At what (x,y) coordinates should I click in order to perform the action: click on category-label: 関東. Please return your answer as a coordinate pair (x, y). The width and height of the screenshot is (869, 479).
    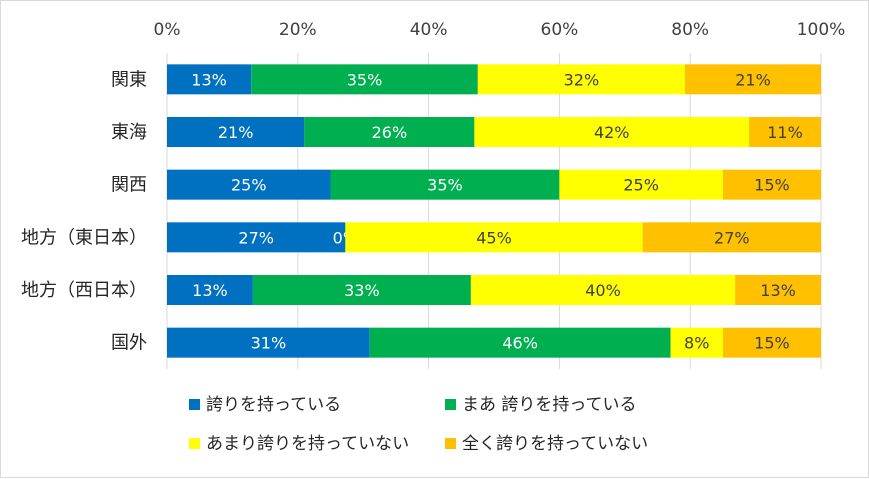
    Looking at the image, I should click on (129, 79).